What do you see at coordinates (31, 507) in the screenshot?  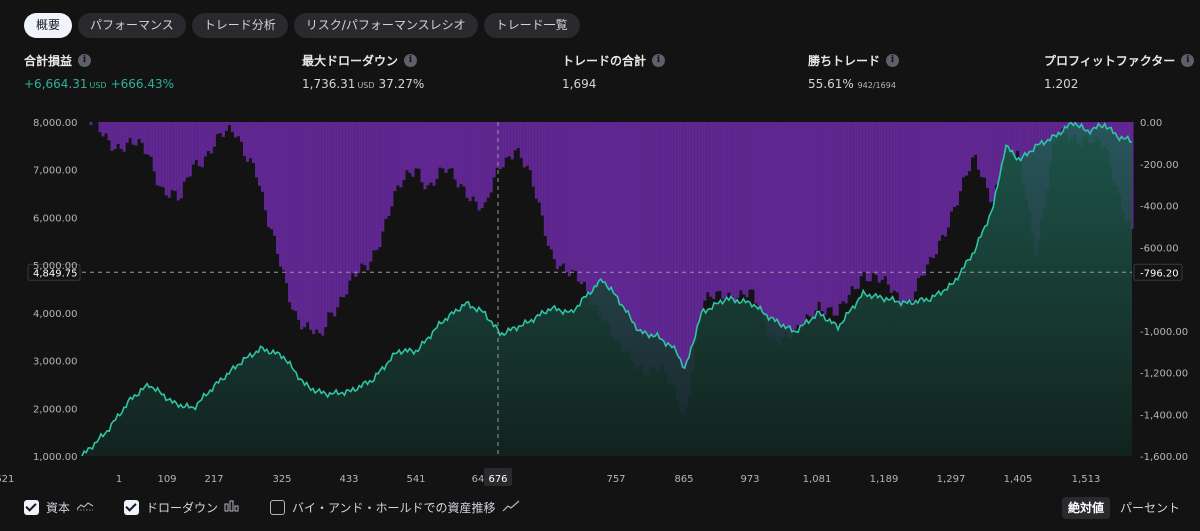 I see `equity-checkbox` at bounding box center [31, 507].